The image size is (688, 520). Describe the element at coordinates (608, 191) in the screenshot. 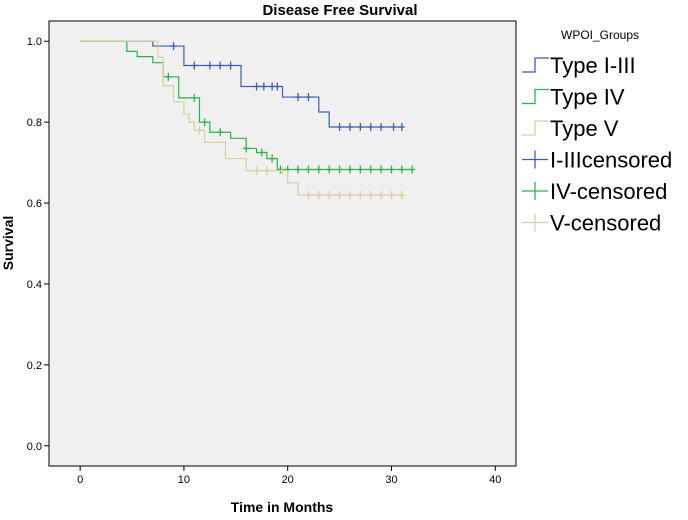

I see `legend-label: IV-censored` at that location.